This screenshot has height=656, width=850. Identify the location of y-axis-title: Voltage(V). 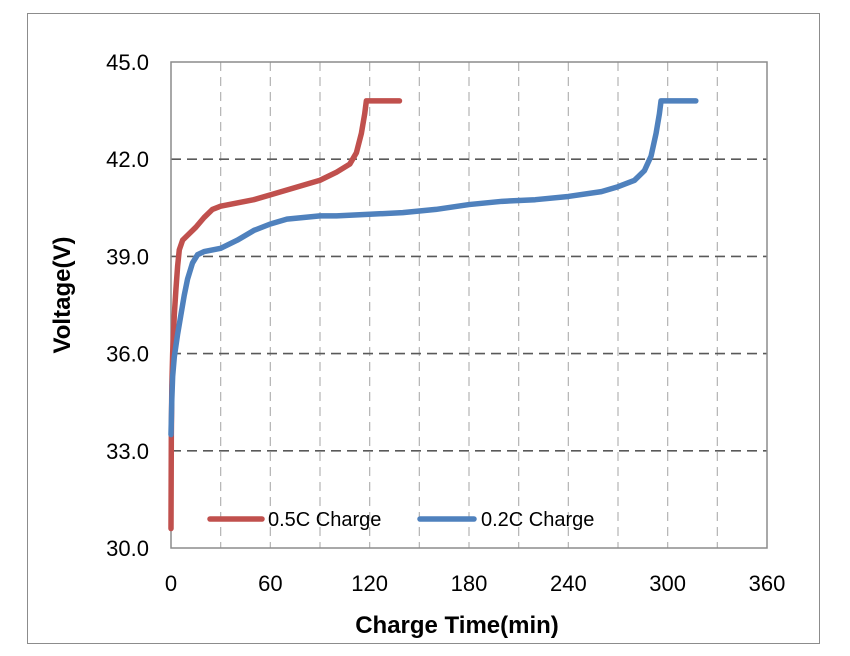
(62, 295).